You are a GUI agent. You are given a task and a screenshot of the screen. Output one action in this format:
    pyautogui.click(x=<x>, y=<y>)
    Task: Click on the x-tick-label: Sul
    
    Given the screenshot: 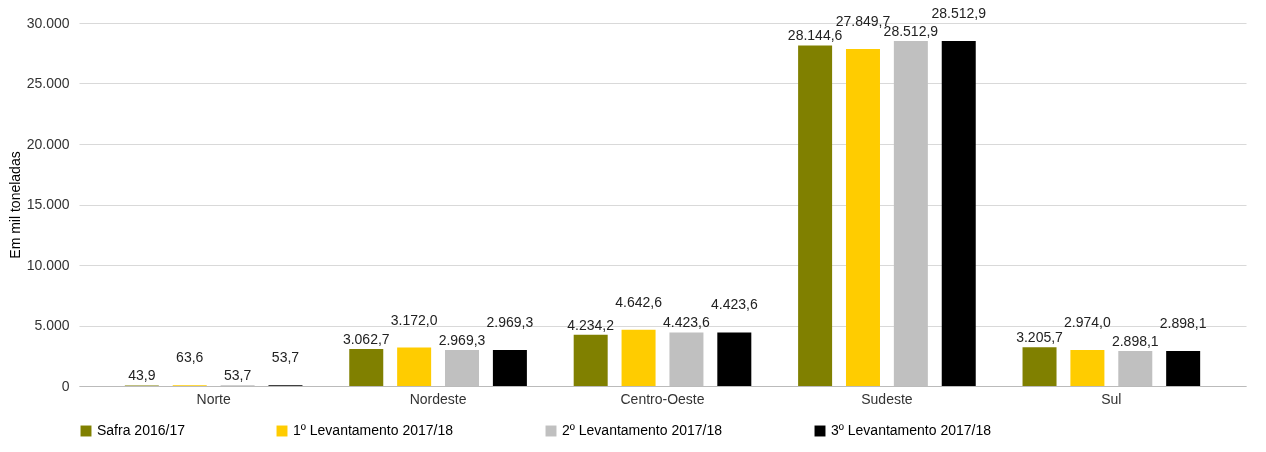 What is the action you would take?
    pyautogui.click(x=1111, y=398)
    